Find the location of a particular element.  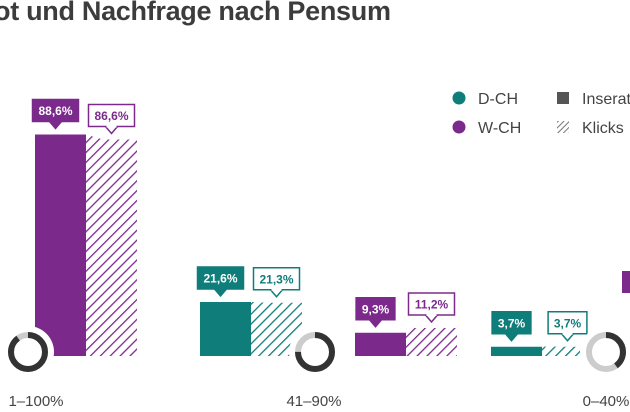

value-label-w-ch-inserat: 9,3% is located at coordinates (375, 312).